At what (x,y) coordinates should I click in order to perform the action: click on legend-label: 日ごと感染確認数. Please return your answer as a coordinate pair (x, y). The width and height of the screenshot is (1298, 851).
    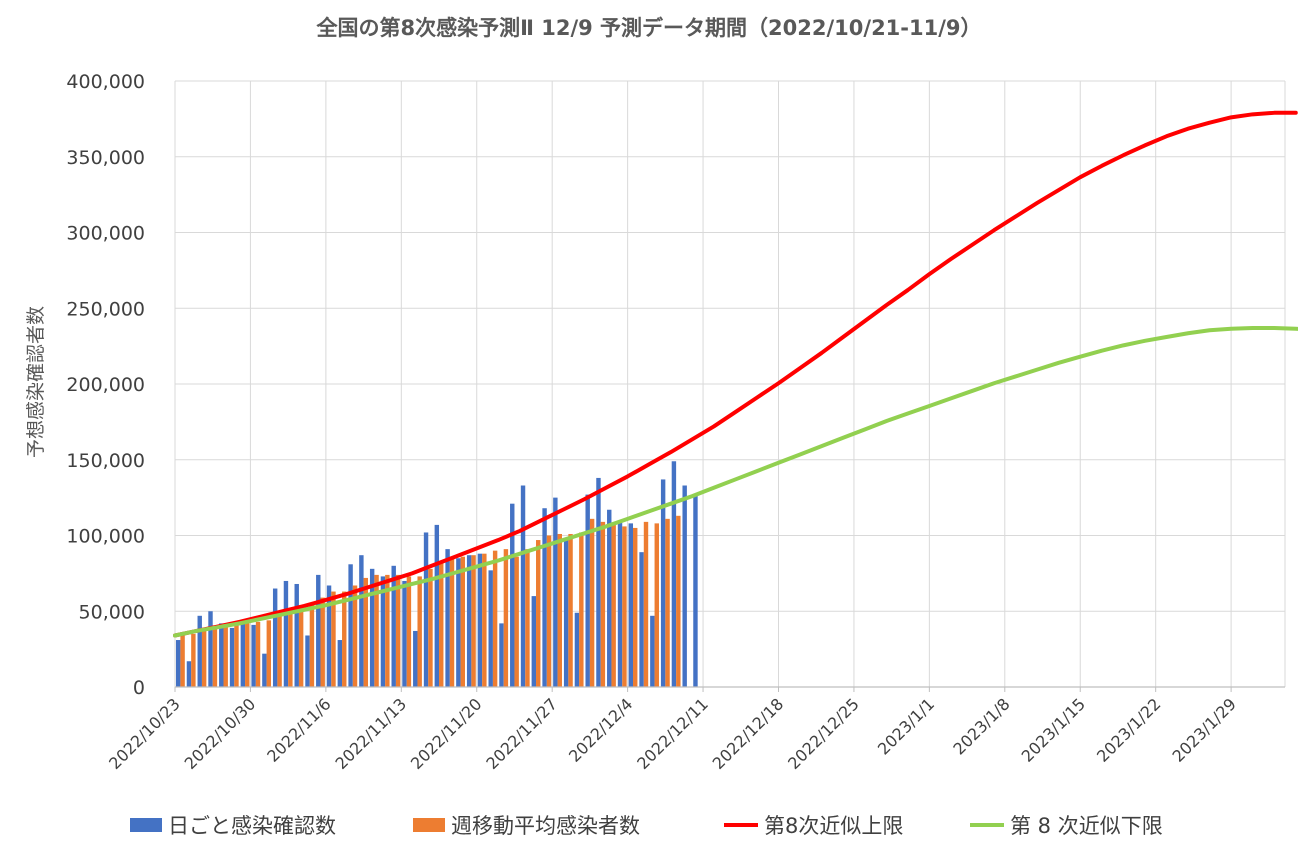
    Looking at the image, I should click on (252, 826).